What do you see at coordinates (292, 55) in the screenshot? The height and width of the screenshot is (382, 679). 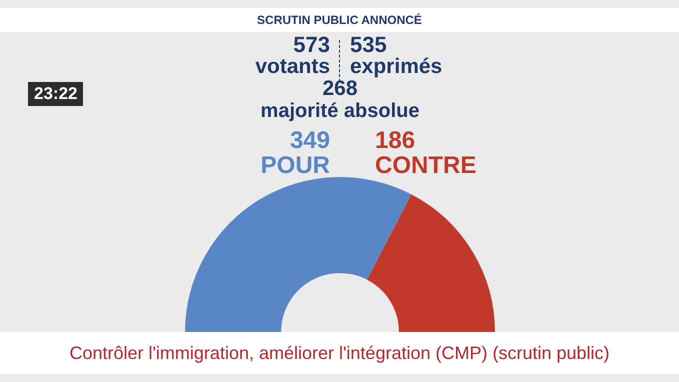 I see `text: 573 votants` at bounding box center [292, 55].